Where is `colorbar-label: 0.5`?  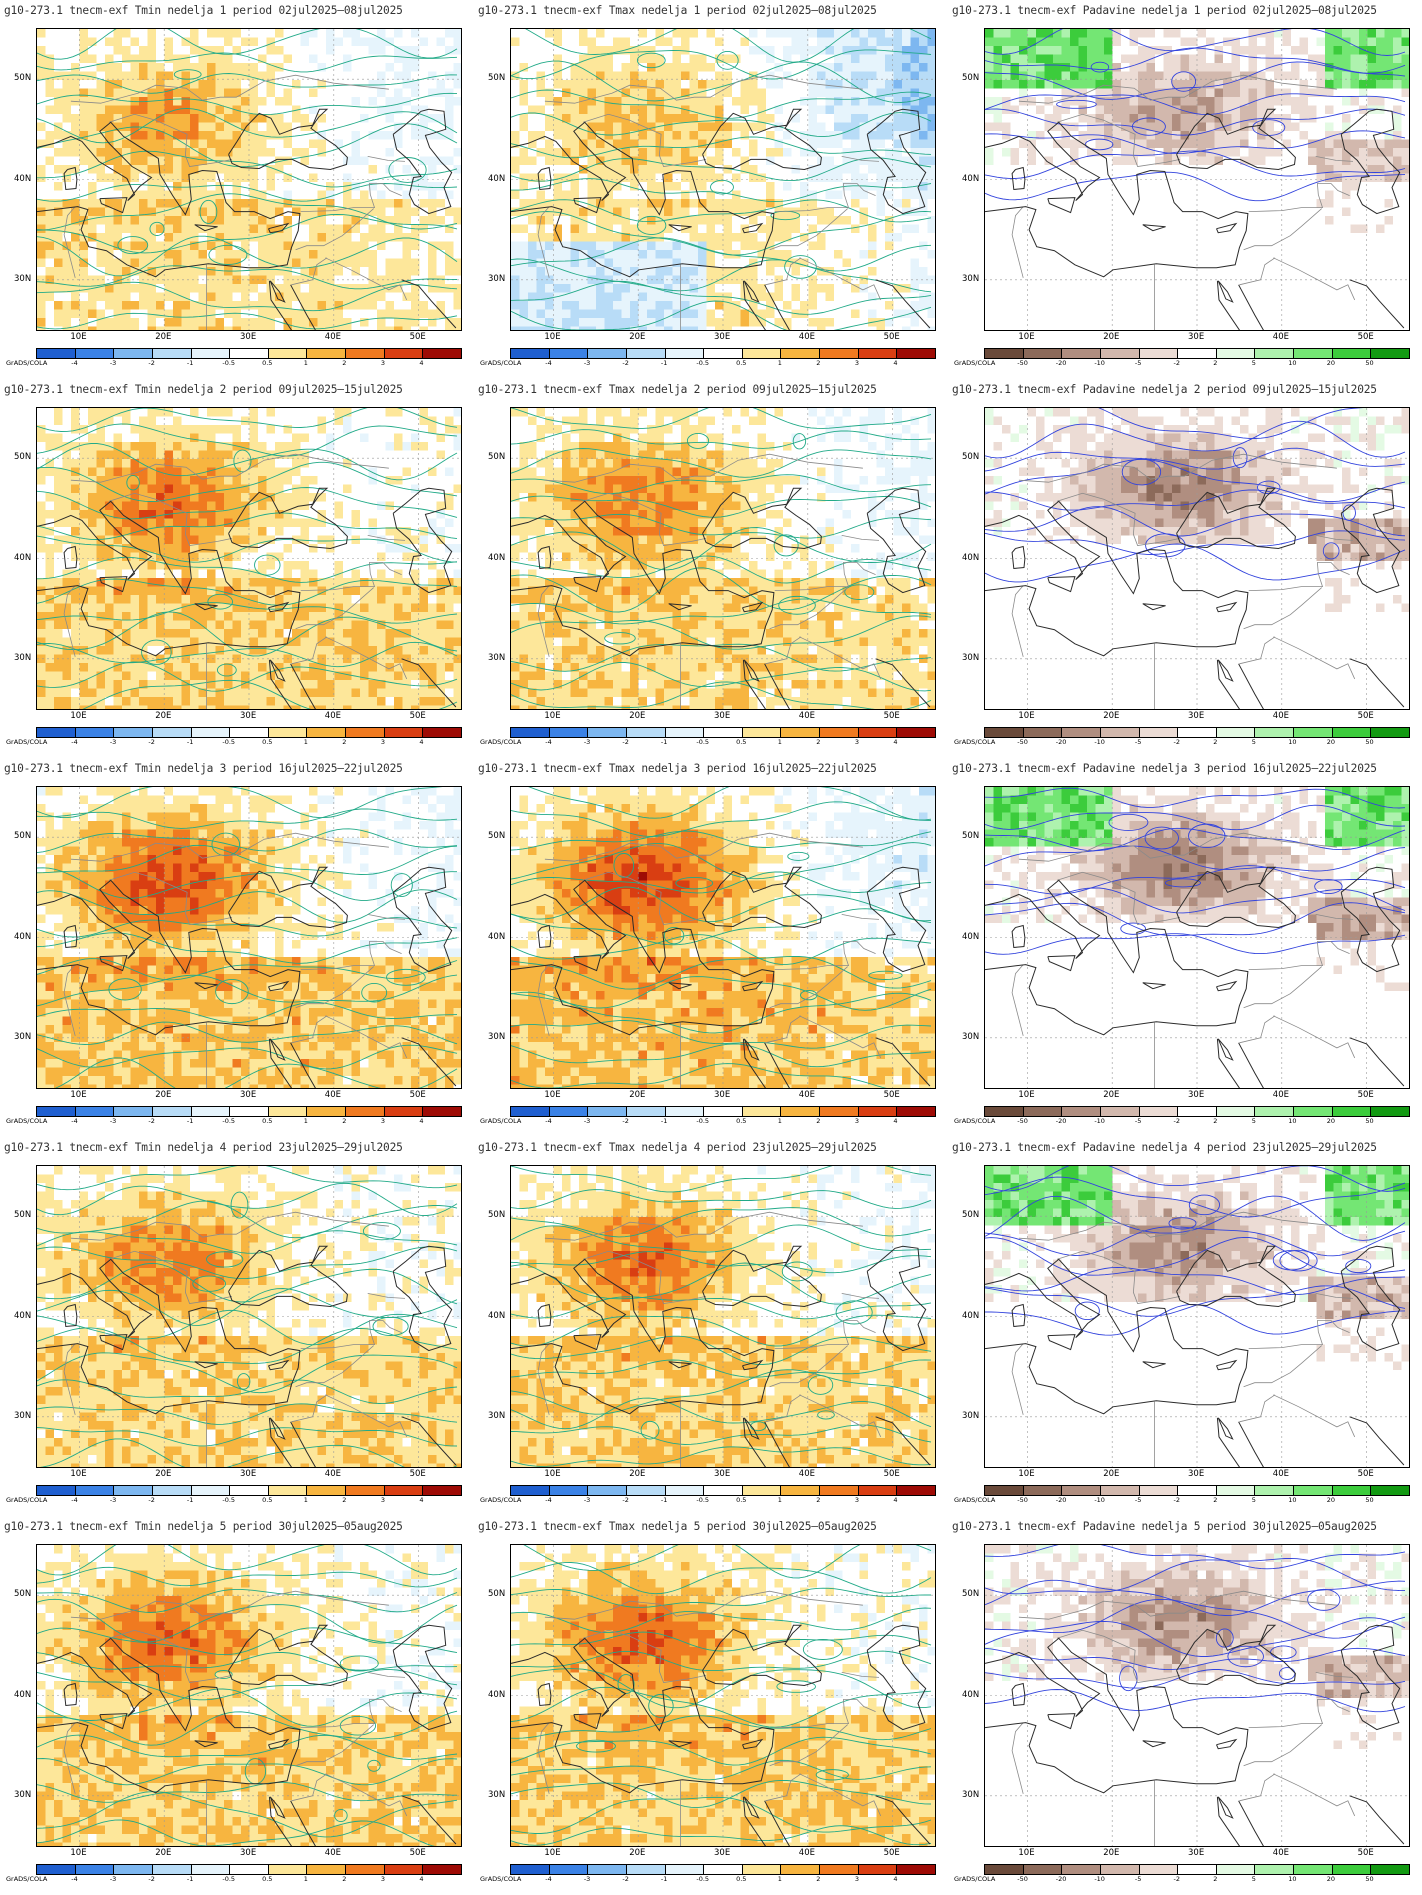 colorbar-label: 0.5 is located at coordinates (267, 1500).